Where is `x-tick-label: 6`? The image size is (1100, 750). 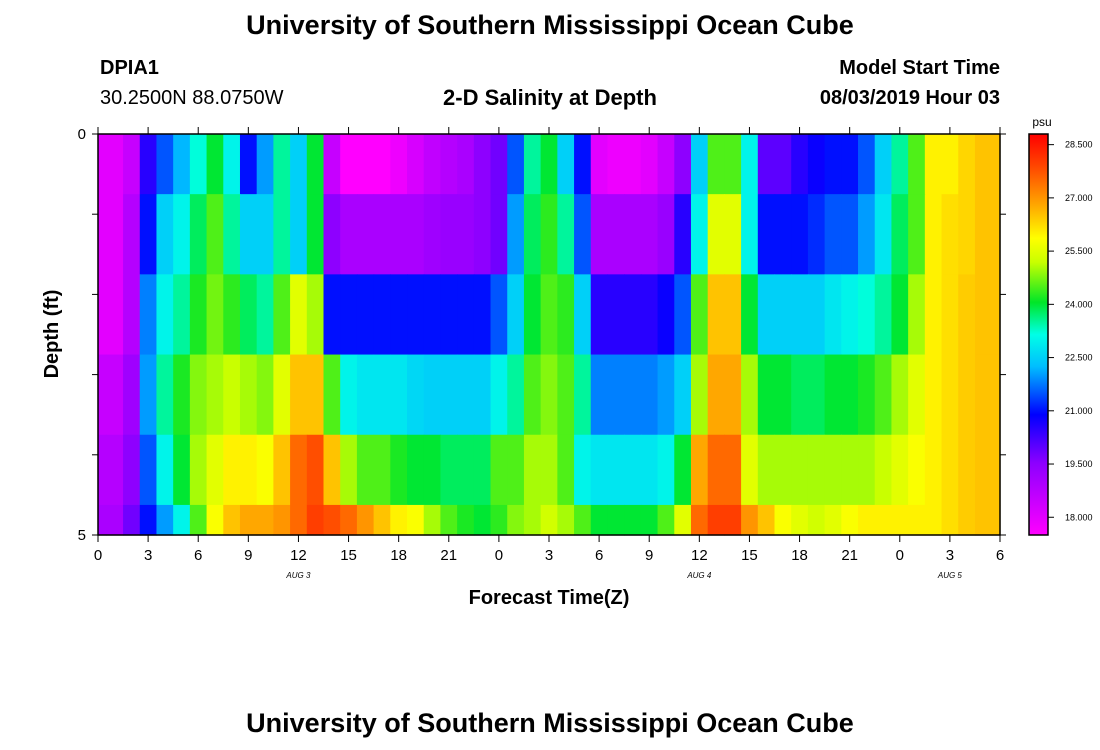
x-tick-label: 6 is located at coordinates (599, 555).